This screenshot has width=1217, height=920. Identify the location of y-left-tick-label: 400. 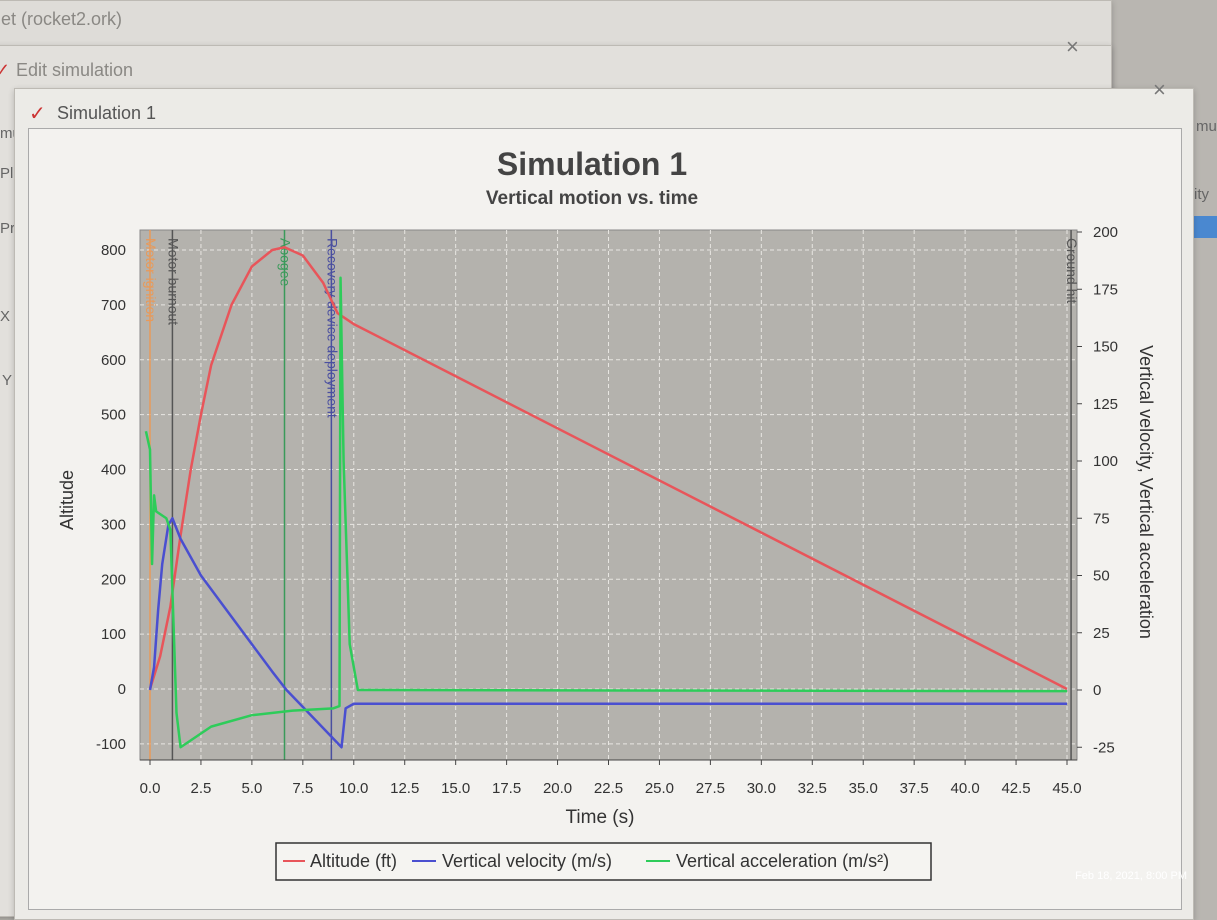
(113, 470).